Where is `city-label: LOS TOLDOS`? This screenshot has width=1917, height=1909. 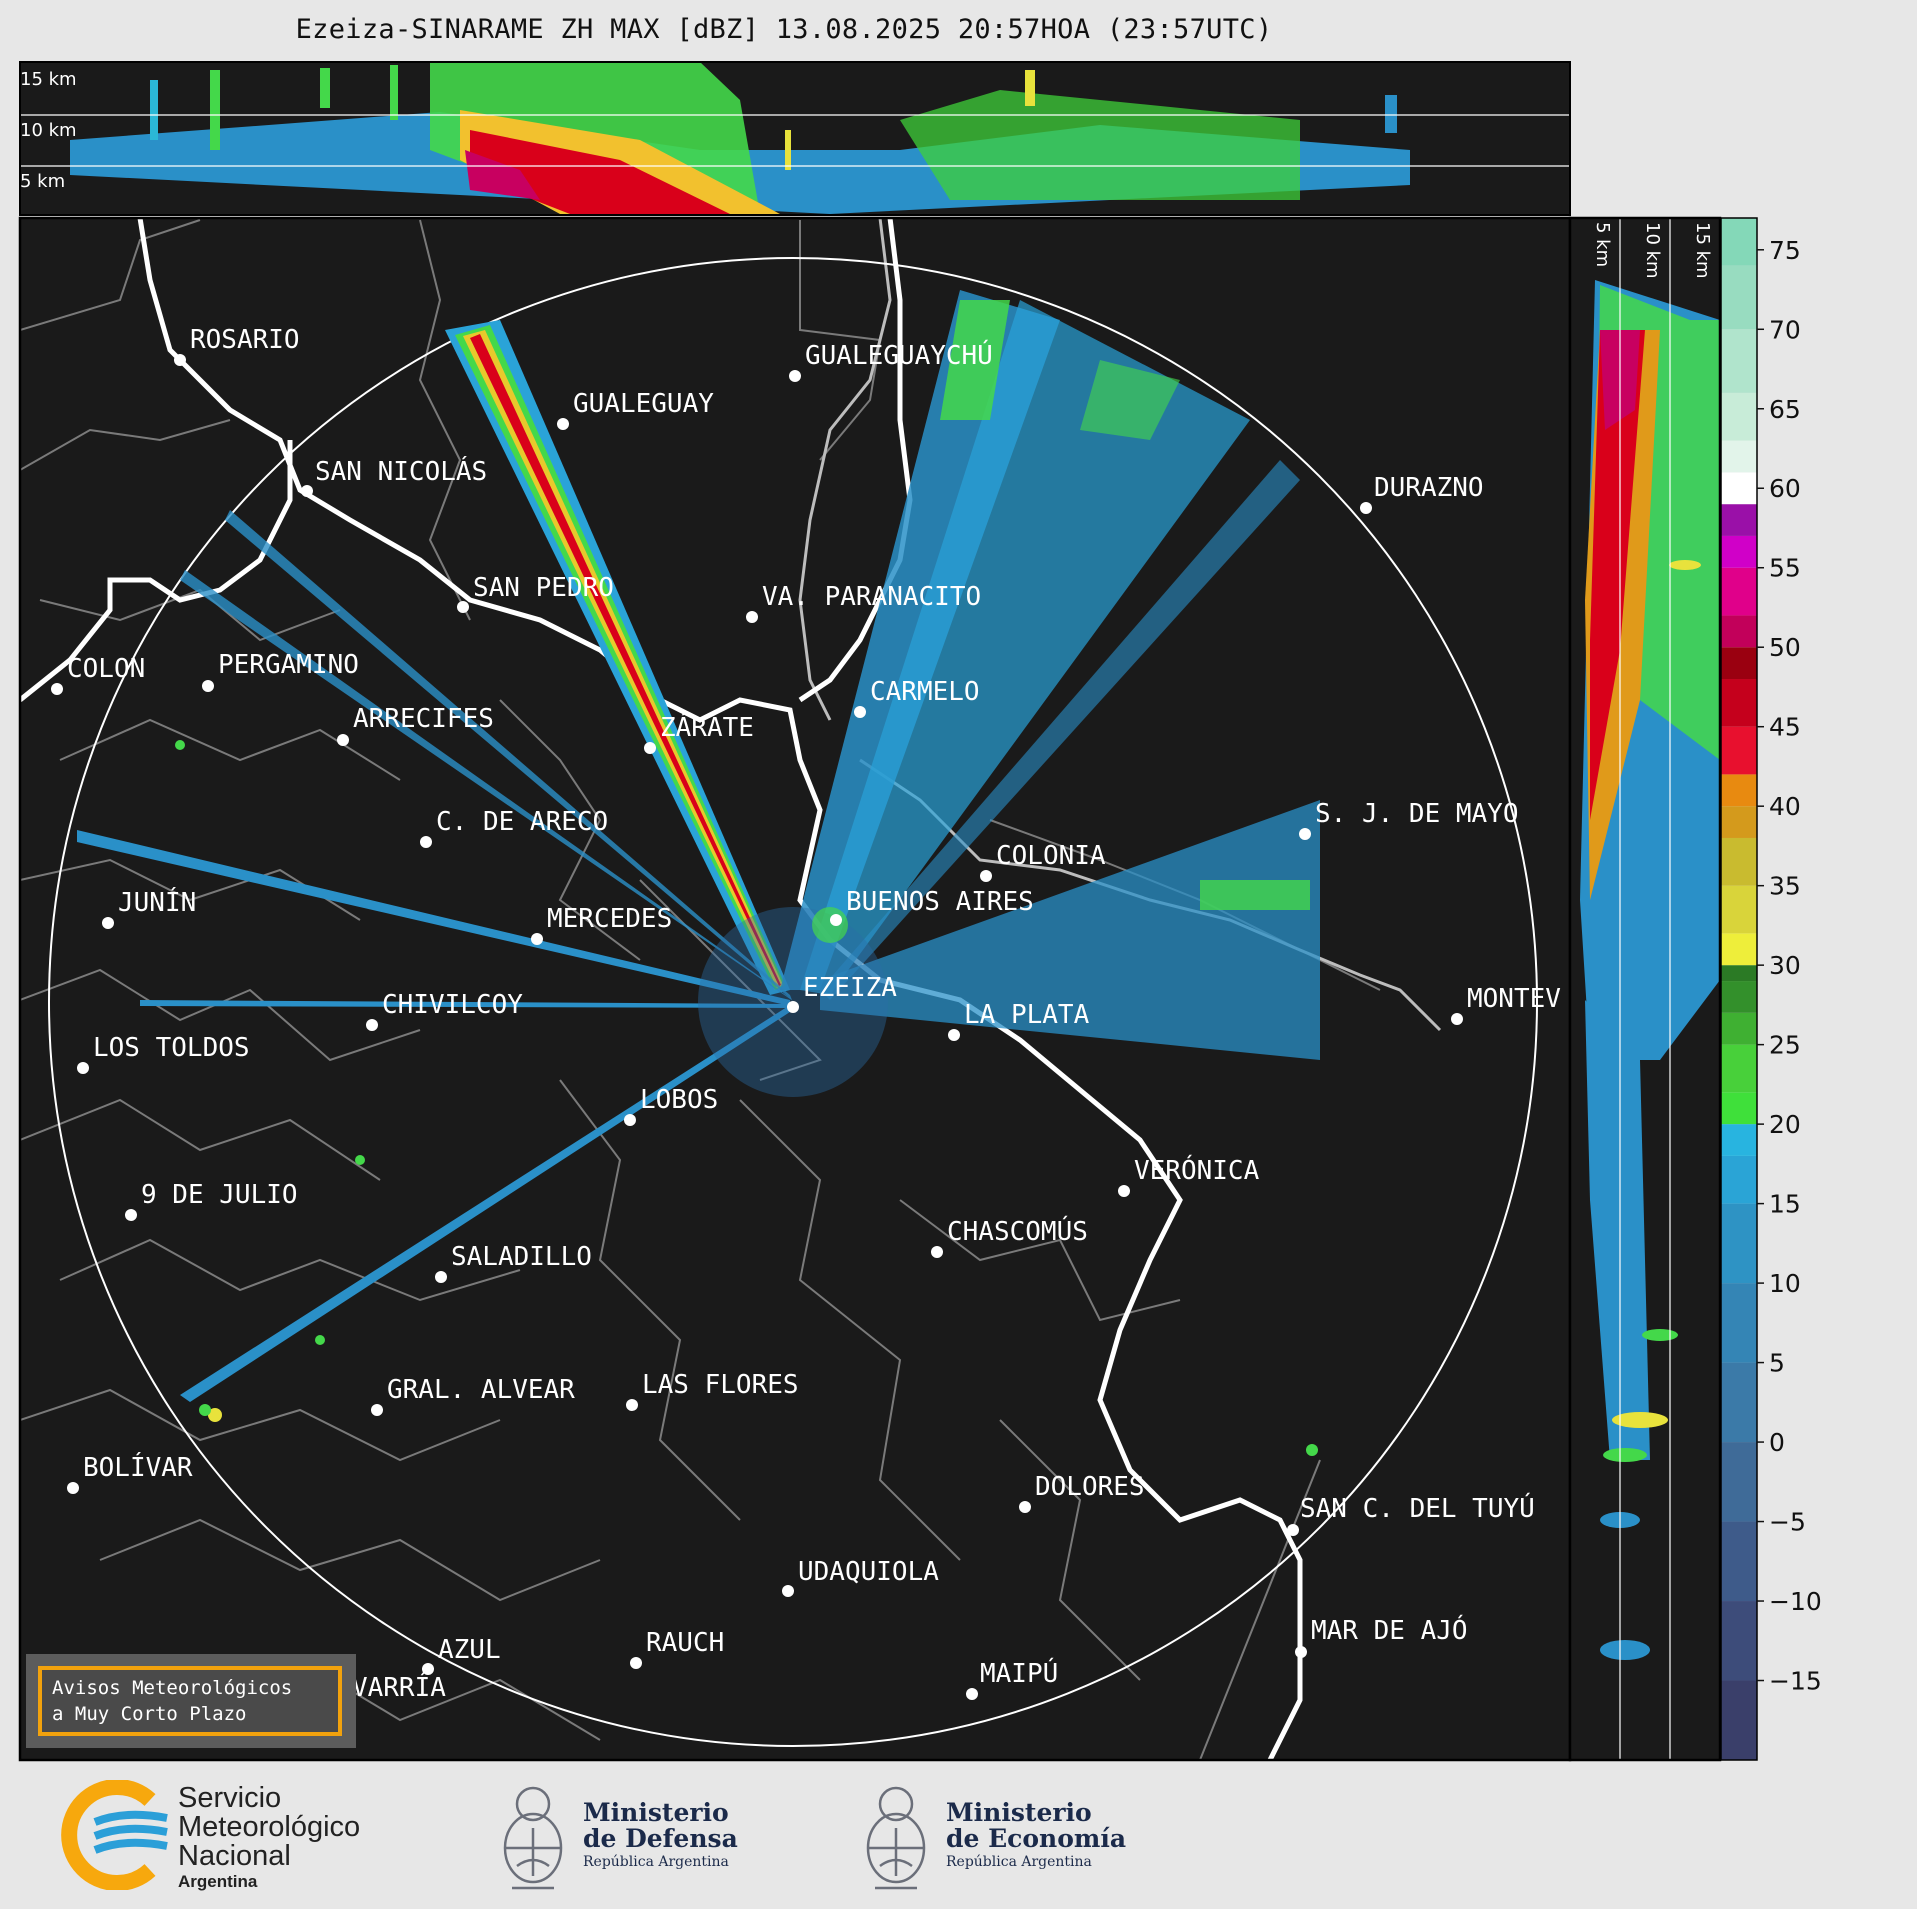 city-label: LOS TOLDOS is located at coordinates (171, 1048).